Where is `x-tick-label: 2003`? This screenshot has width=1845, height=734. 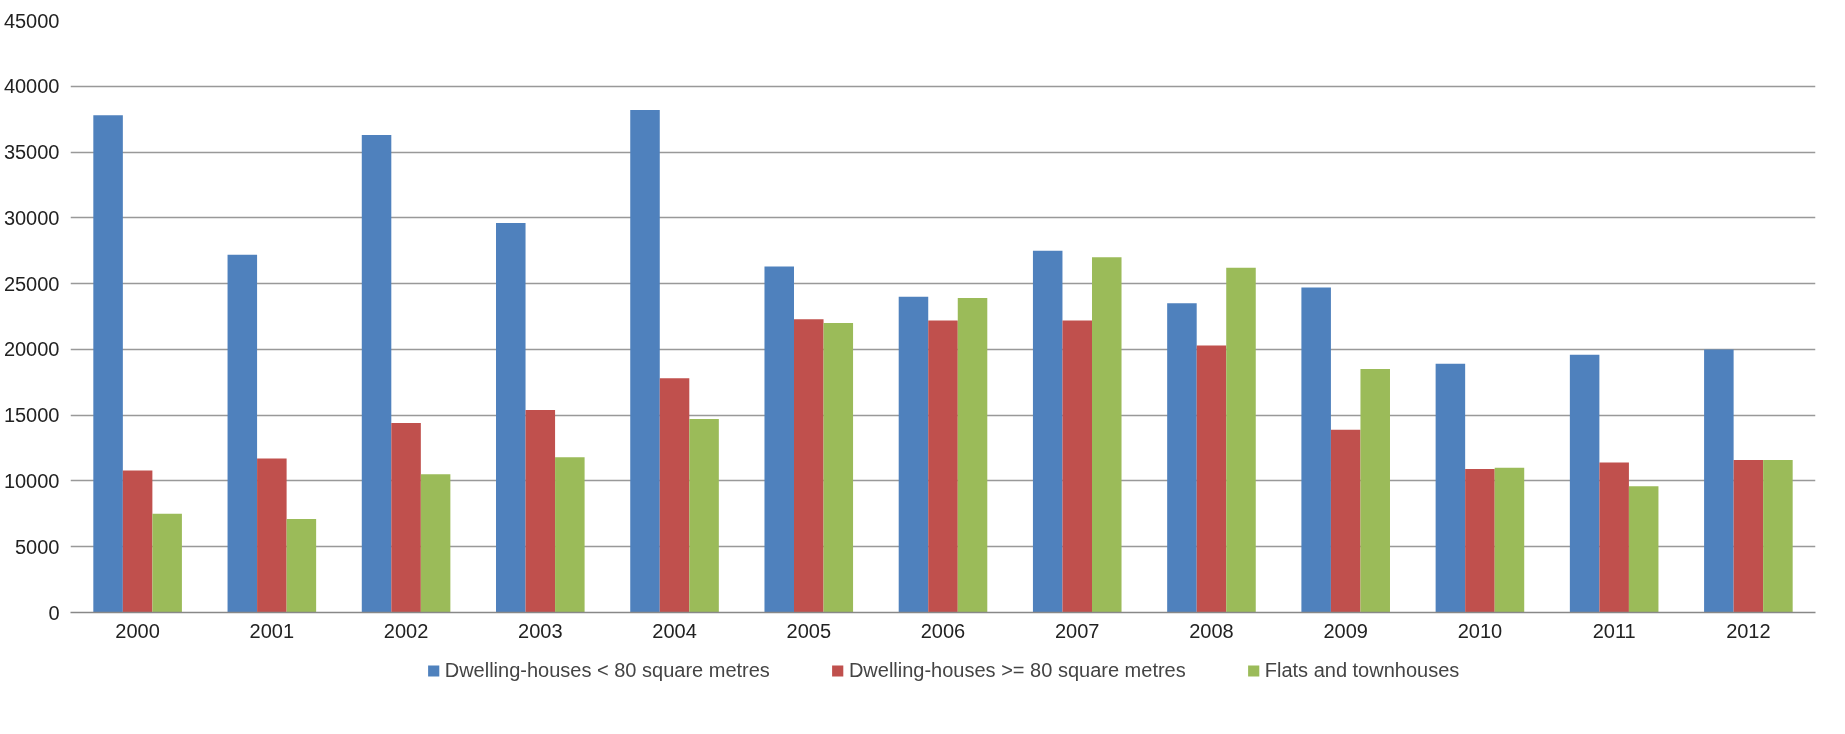
x-tick-label: 2003 is located at coordinates (540, 630).